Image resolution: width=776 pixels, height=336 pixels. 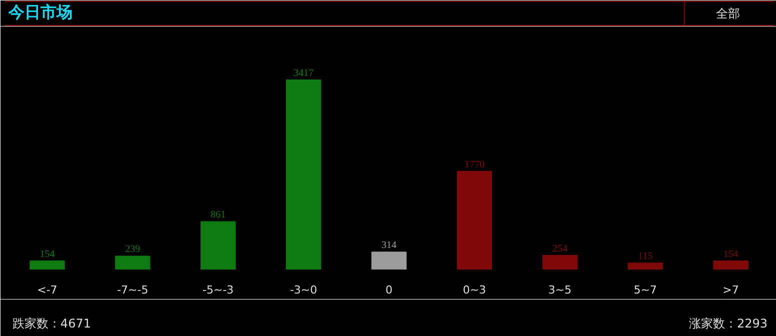 I want to click on data-label: 254, so click(x=560, y=248).